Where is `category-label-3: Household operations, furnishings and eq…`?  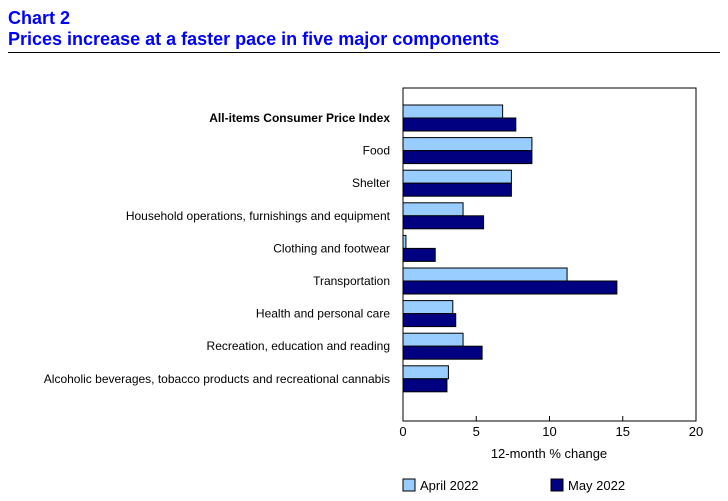
category-label-3: Household operations, furnishings and eq… is located at coordinates (258, 216).